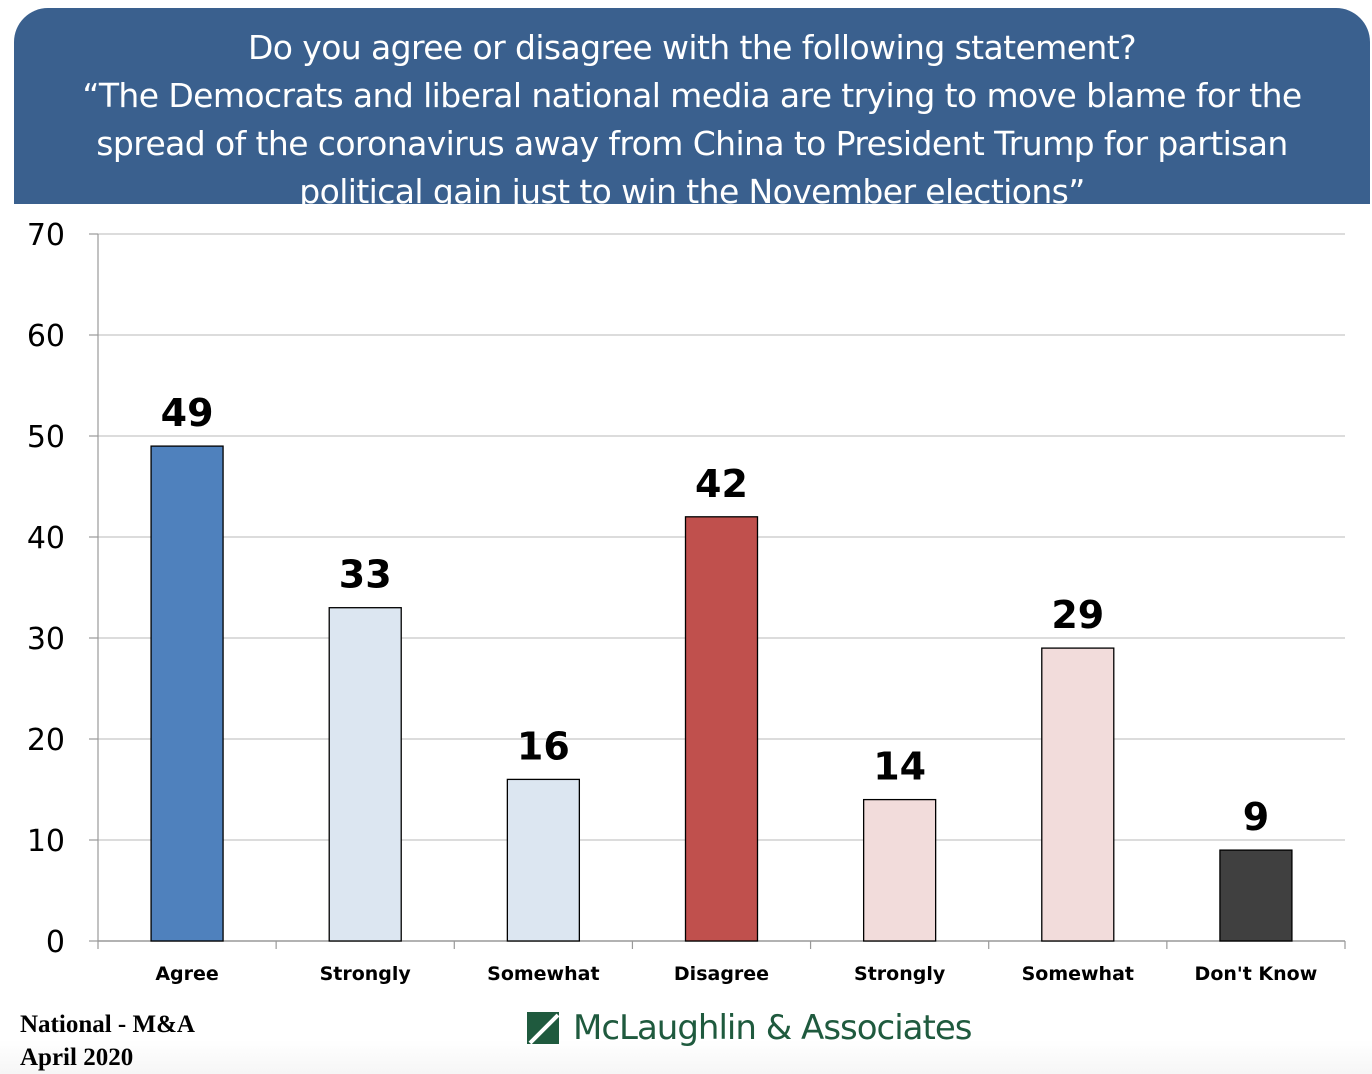  What do you see at coordinates (187, 413) in the screenshot?
I see `data-label: 49` at bounding box center [187, 413].